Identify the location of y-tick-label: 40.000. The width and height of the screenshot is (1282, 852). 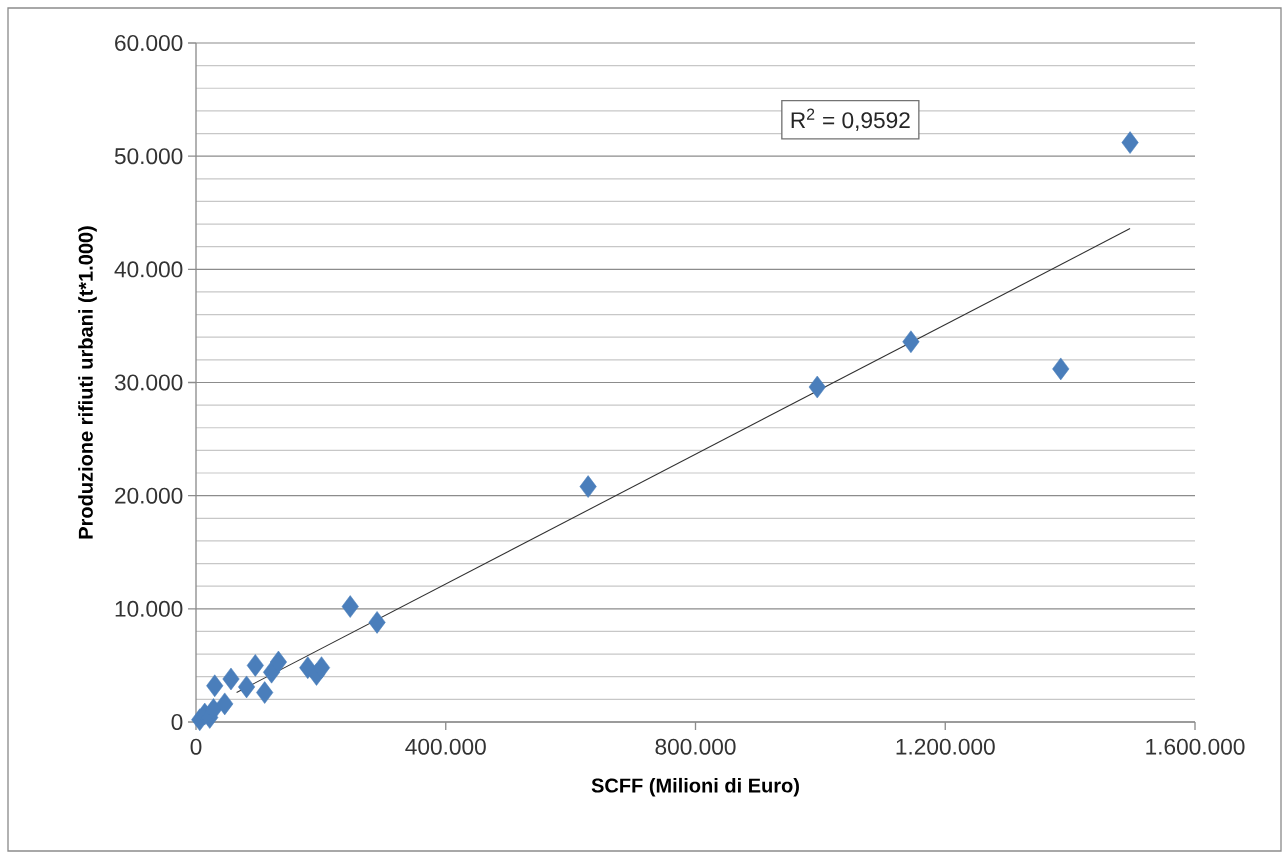
(148, 269).